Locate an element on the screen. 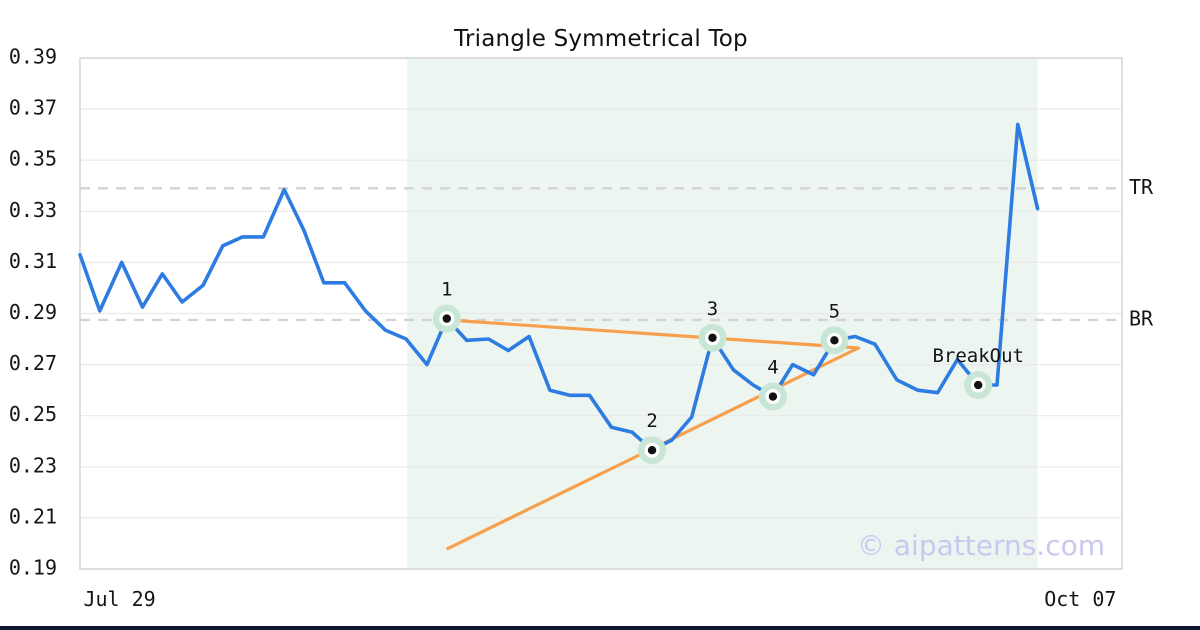  trendline-upper is located at coordinates (652, 334).